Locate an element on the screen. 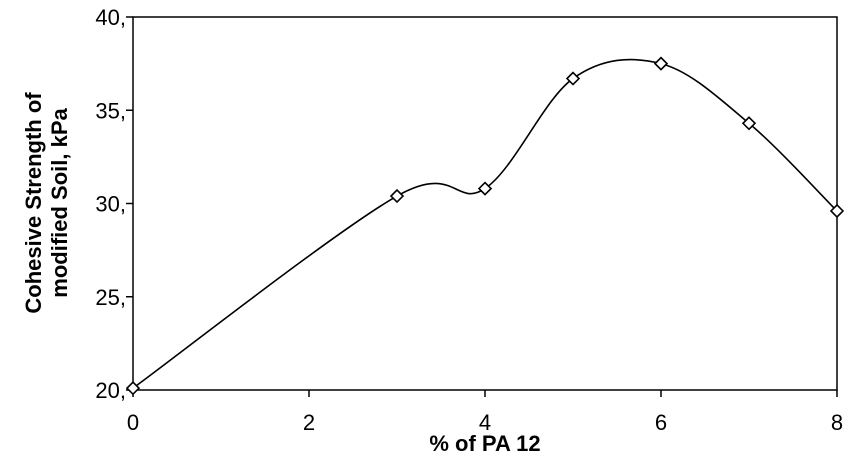 This screenshot has width=845, height=462. x-tick-label: 8 is located at coordinates (837, 422).